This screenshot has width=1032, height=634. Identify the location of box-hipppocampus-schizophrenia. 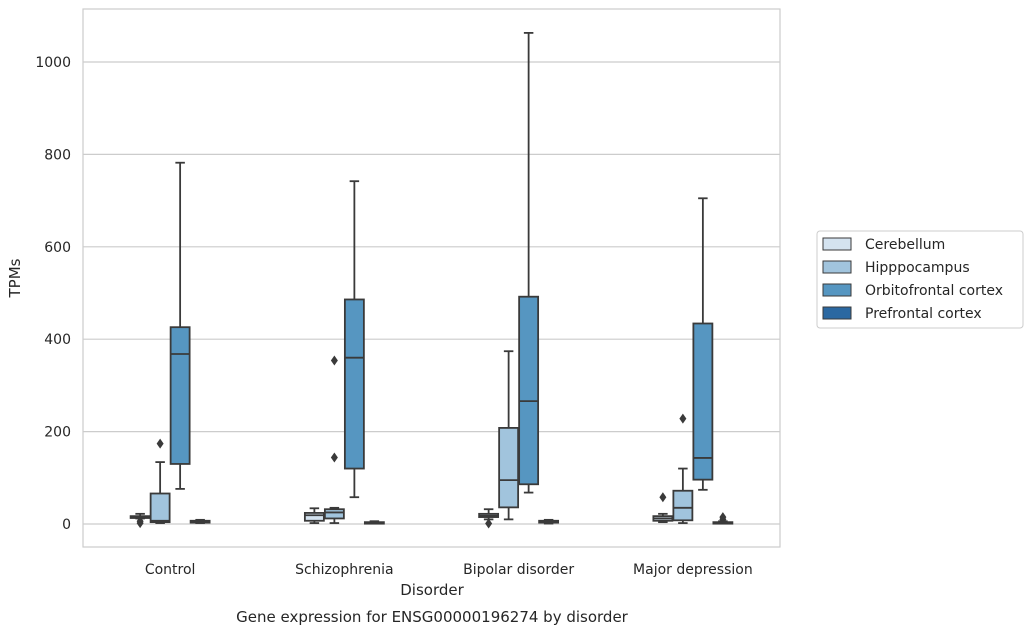
(334, 439).